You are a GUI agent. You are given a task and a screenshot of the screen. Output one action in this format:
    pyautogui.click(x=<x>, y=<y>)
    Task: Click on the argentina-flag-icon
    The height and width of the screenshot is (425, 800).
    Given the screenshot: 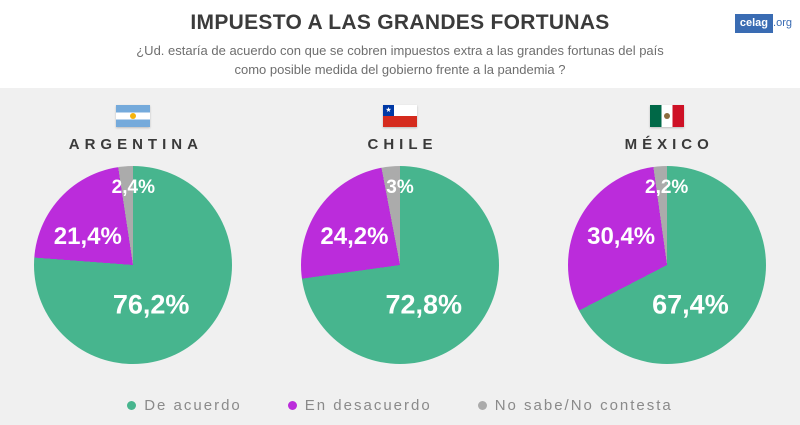 What is the action you would take?
    pyautogui.click(x=133, y=116)
    